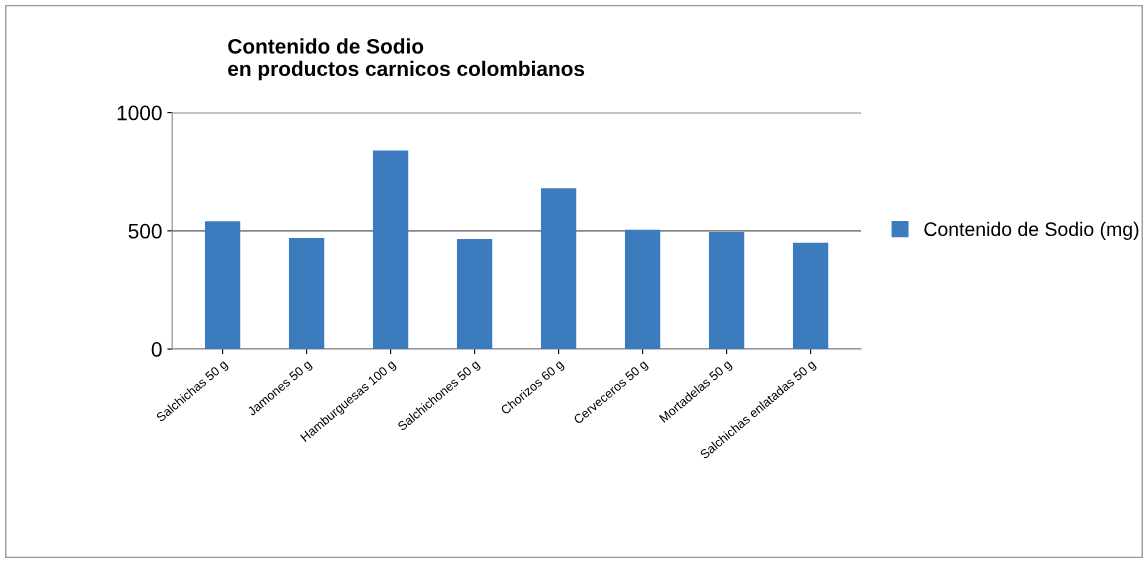 This screenshot has width=1148, height=563. I want to click on legend-label: Contenido de Sodio (mg), so click(1031, 230).